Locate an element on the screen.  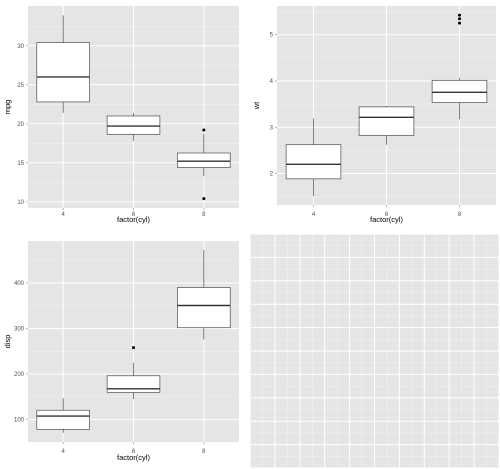
y-tick-label: 300 is located at coordinates (19, 330).